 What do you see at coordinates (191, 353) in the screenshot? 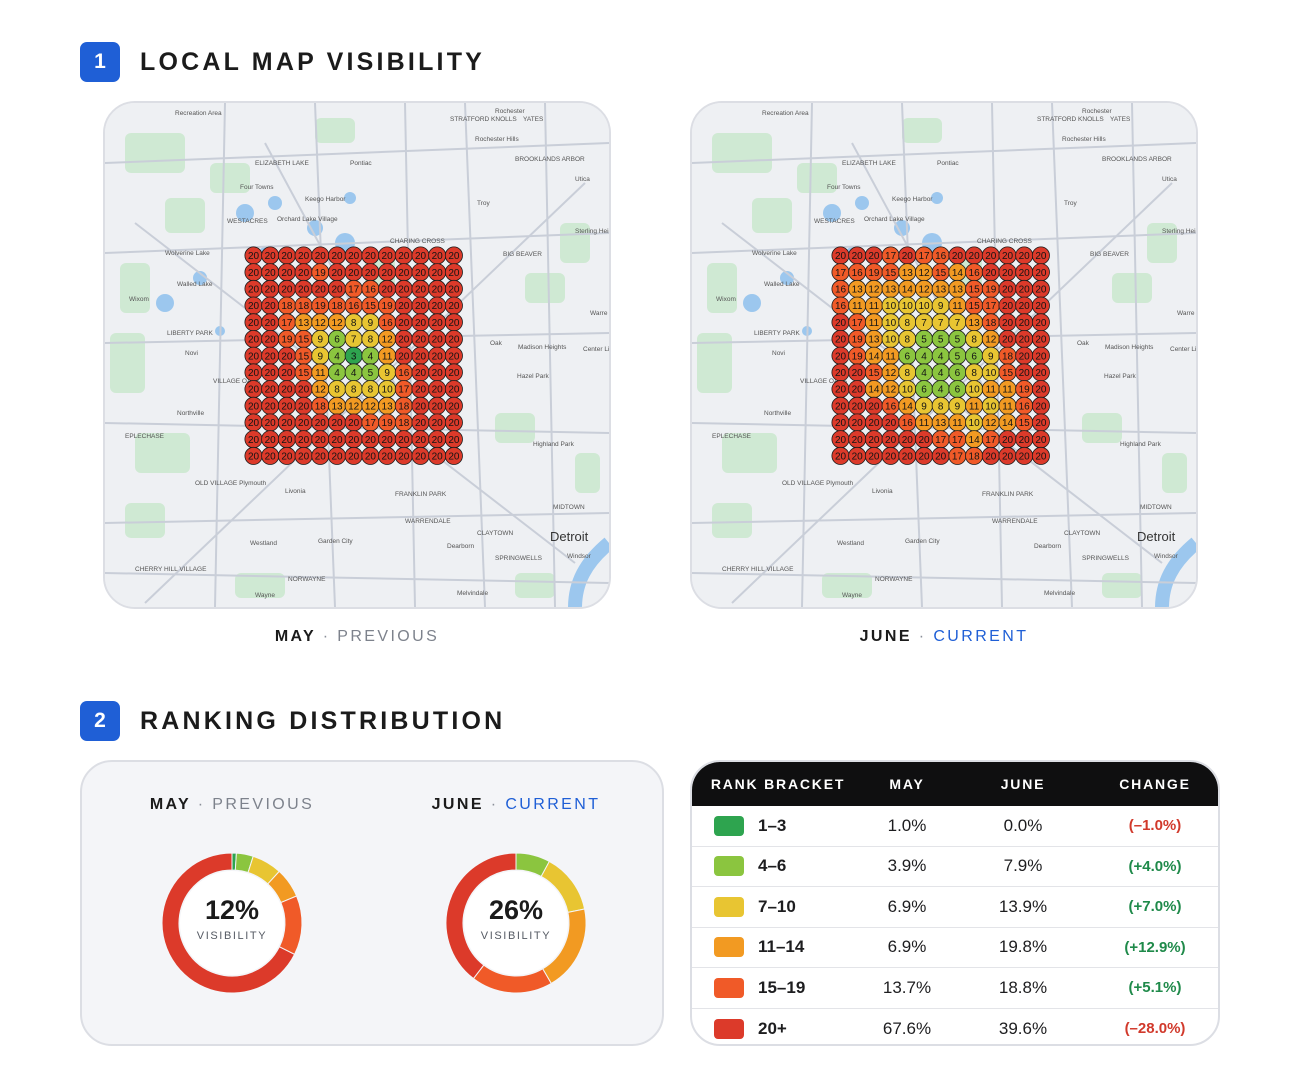
I see `place-label: Novi` at bounding box center [191, 353].